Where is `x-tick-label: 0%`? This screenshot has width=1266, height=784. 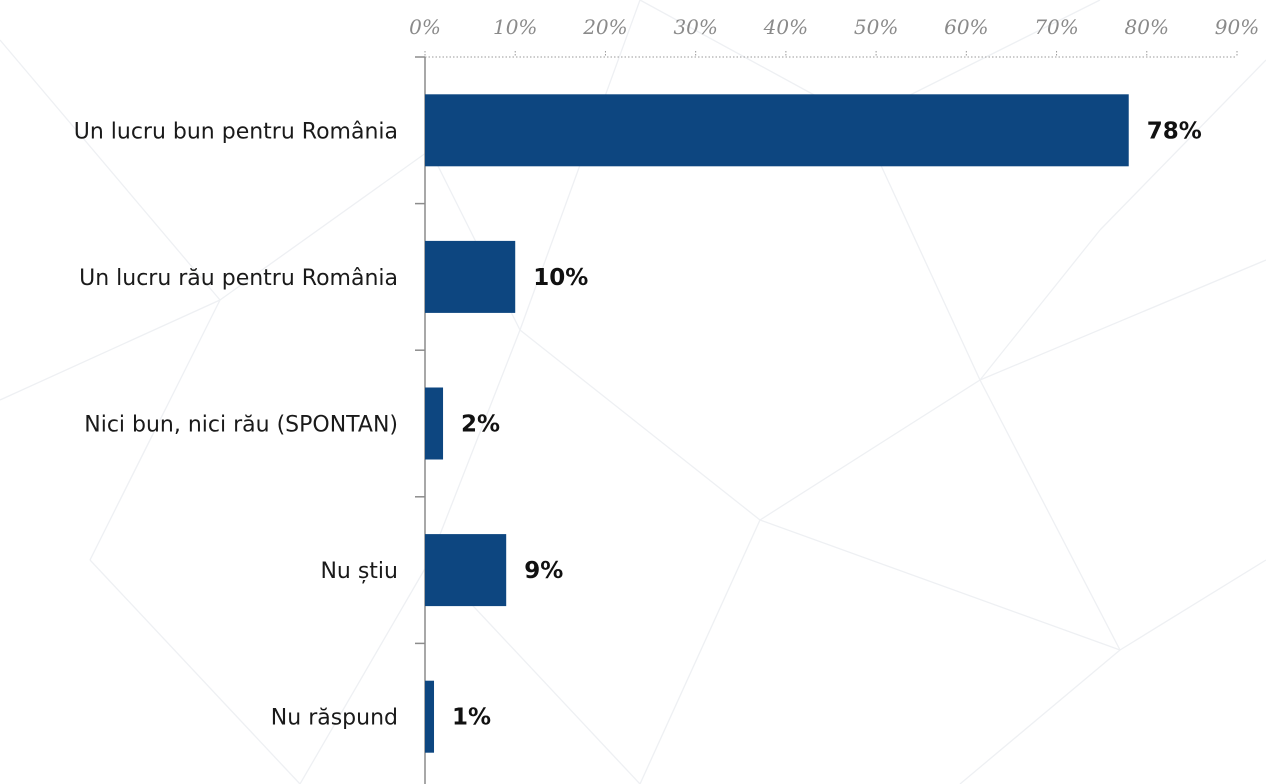 x-tick-label: 0% is located at coordinates (425, 27).